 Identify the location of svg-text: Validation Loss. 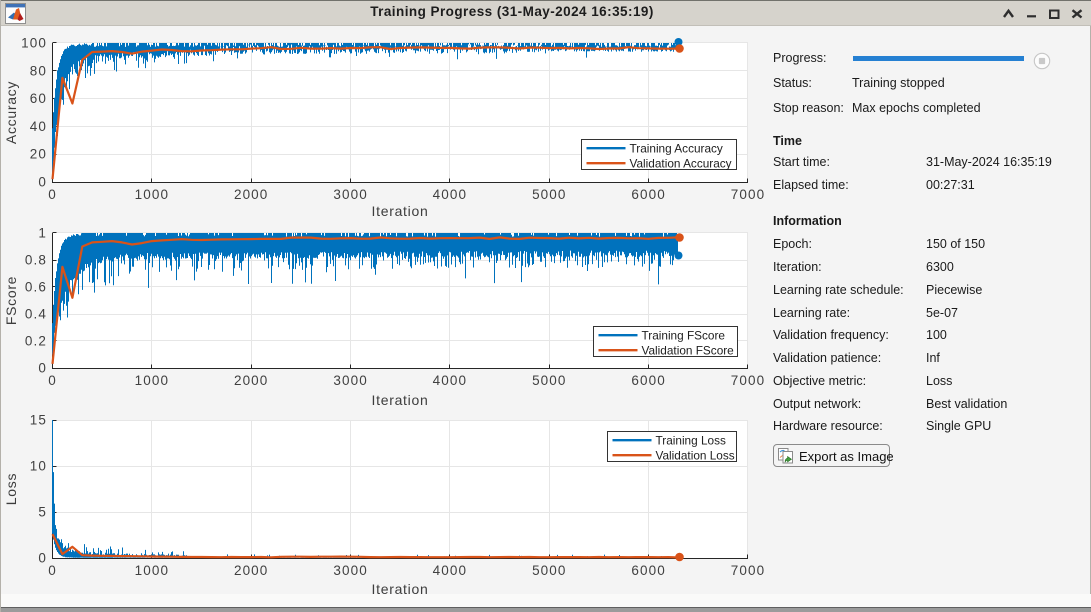
(695, 456).